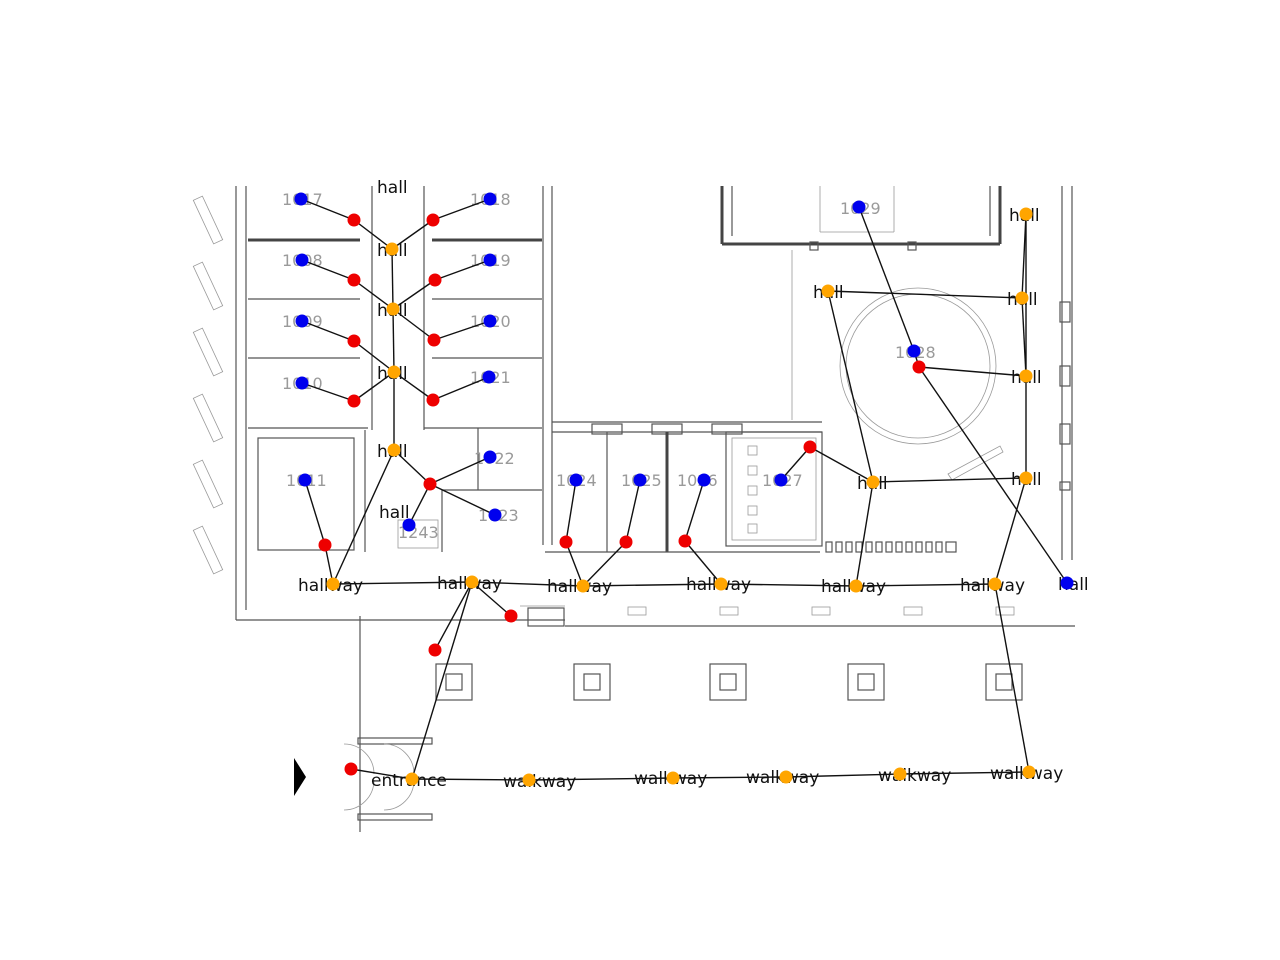 Image resolution: width=1280 pixels, height=960 pixels. I want to click on room-number: 1026, so click(697, 480).